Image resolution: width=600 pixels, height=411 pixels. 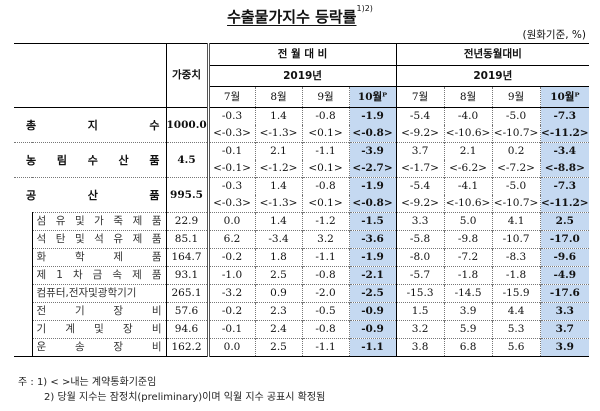 I want to click on yoy-value: -1.8, so click(x=516, y=275).